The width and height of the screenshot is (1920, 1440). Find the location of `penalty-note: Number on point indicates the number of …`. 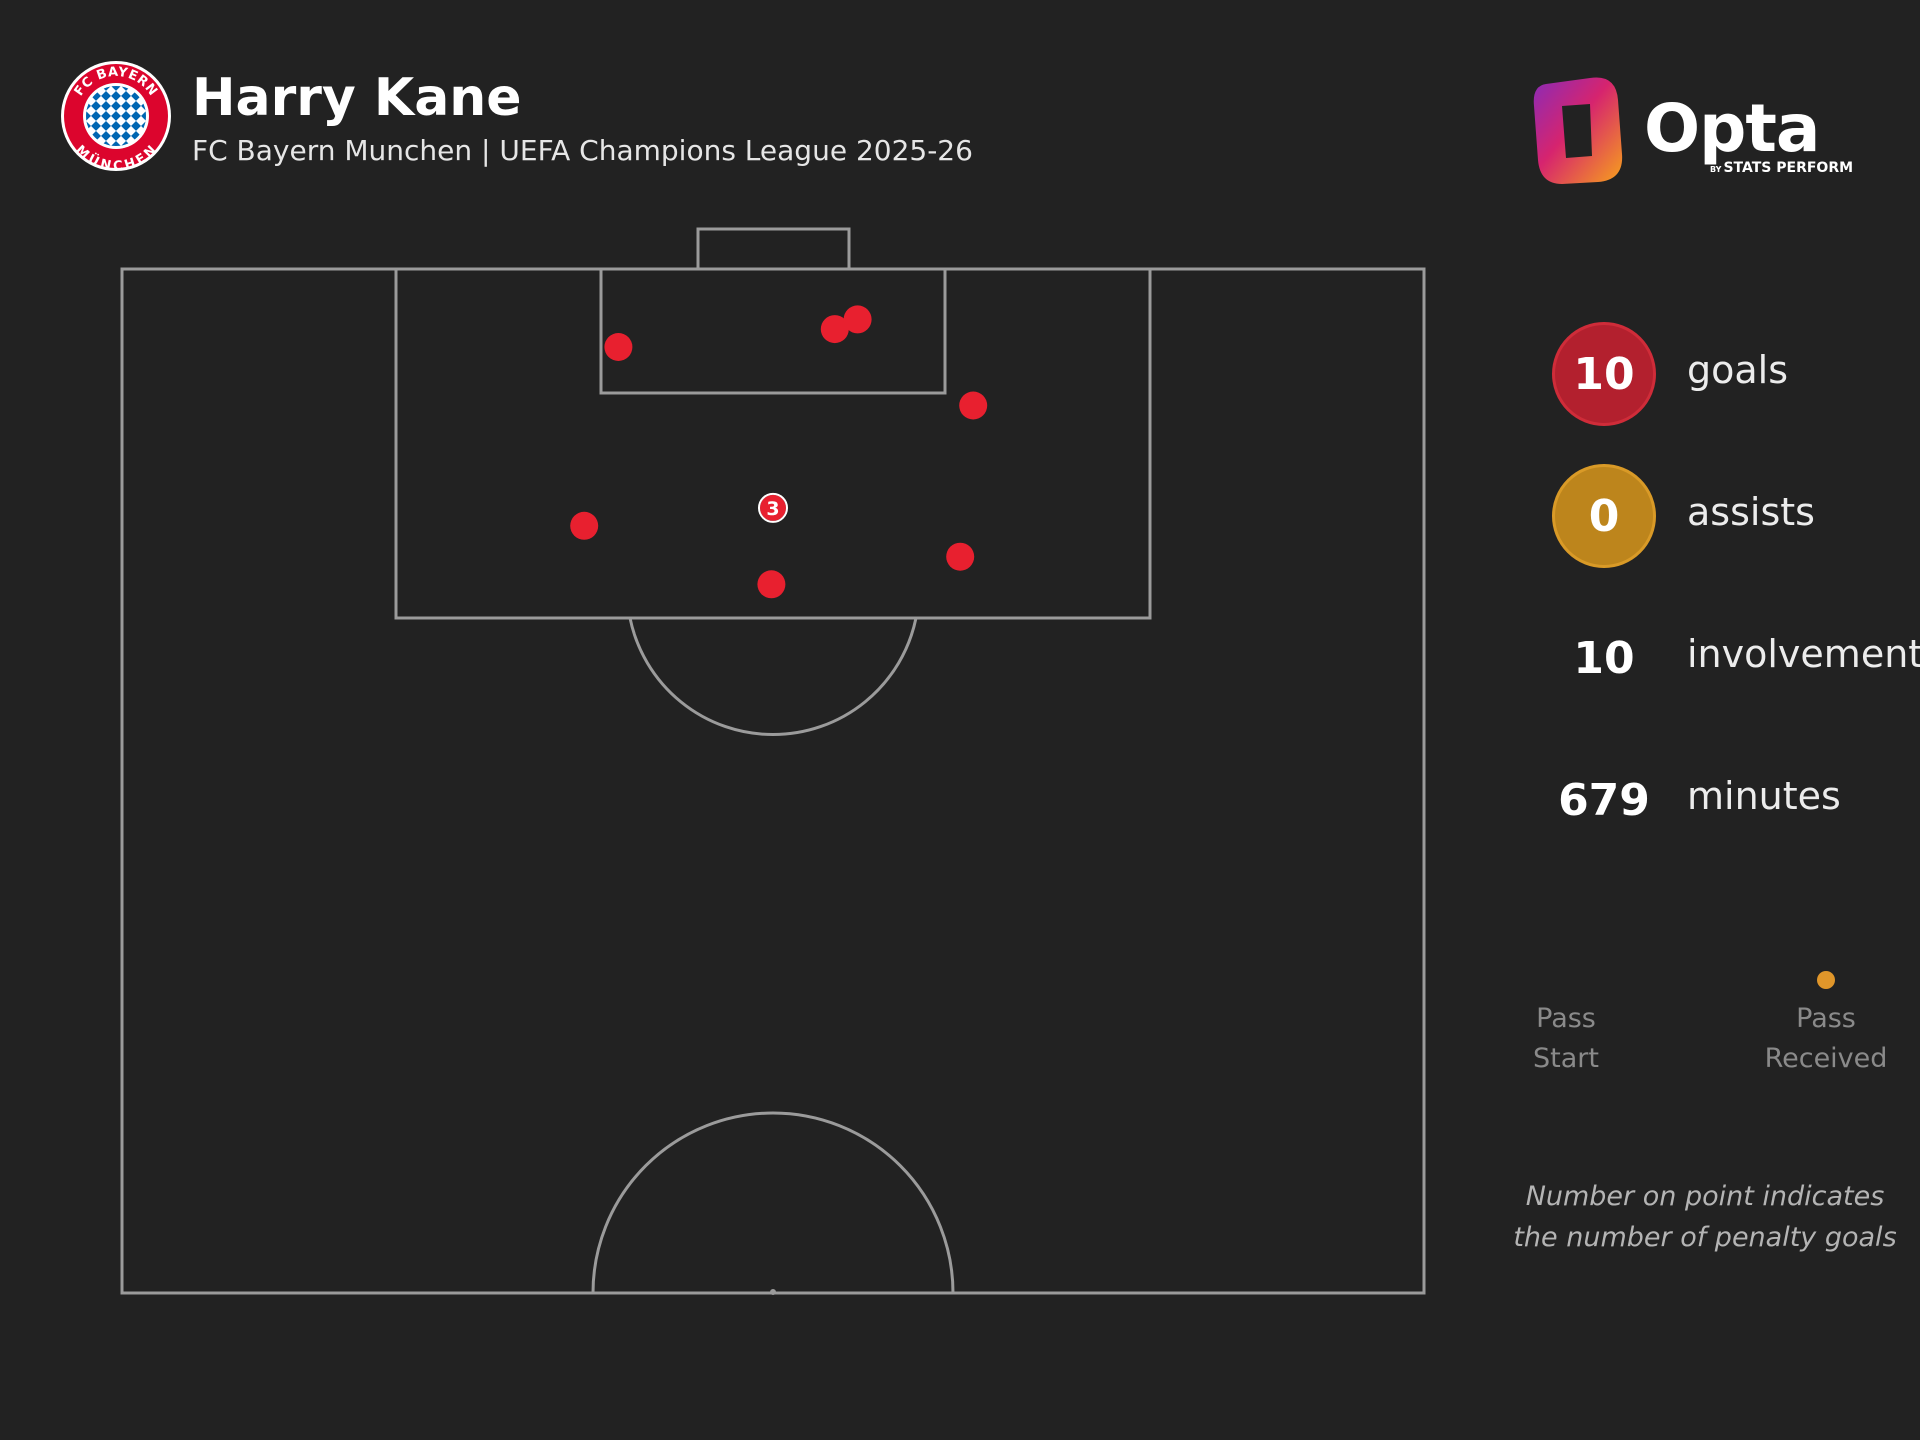

penalty-note: Number on point indicates the number of … is located at coordinates (1705, 1217).